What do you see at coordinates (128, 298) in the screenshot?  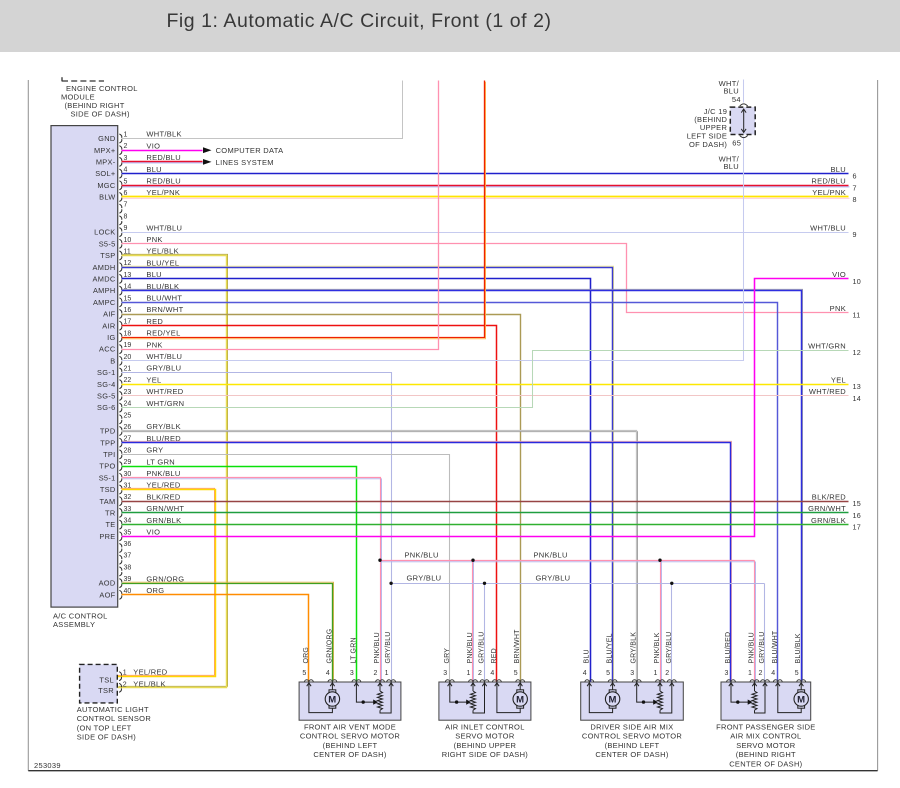 I see `svg-text: 15` at bounding box center [128, 298].